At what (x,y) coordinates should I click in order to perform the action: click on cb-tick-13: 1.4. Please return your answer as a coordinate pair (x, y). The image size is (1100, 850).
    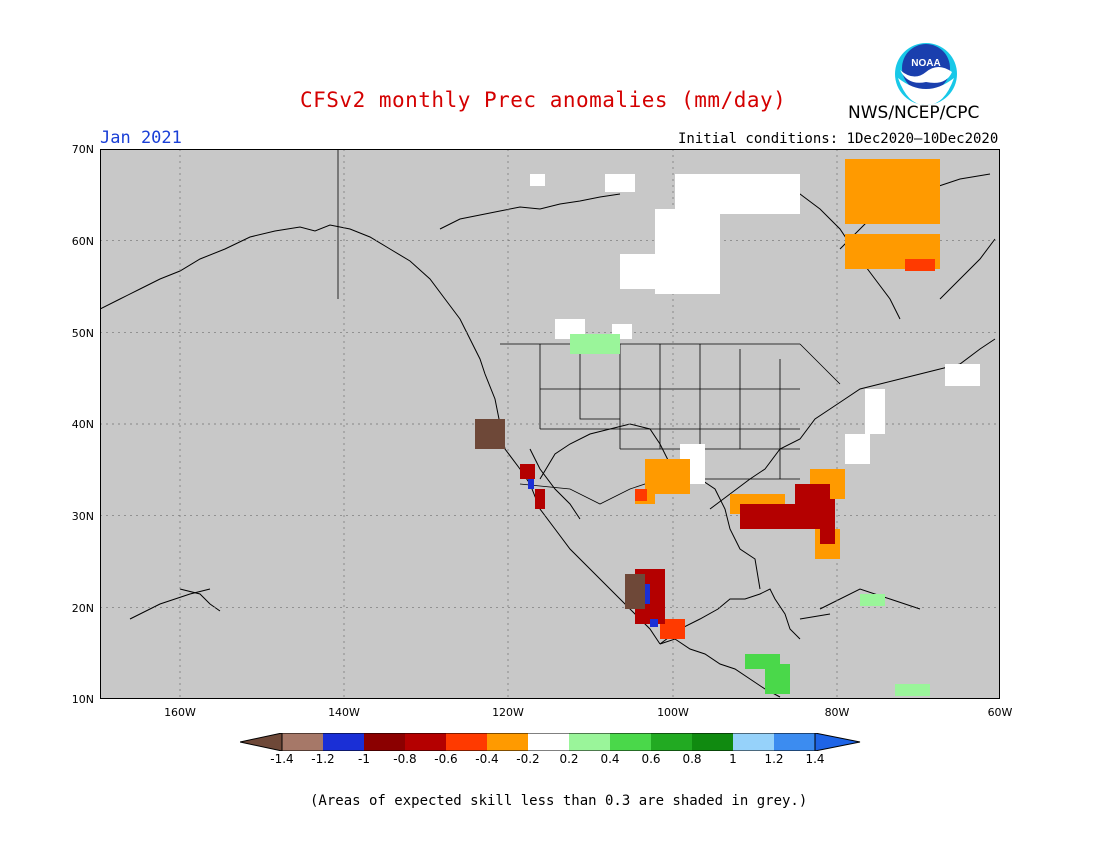
    Looking at the image, I should click on (815, 759).